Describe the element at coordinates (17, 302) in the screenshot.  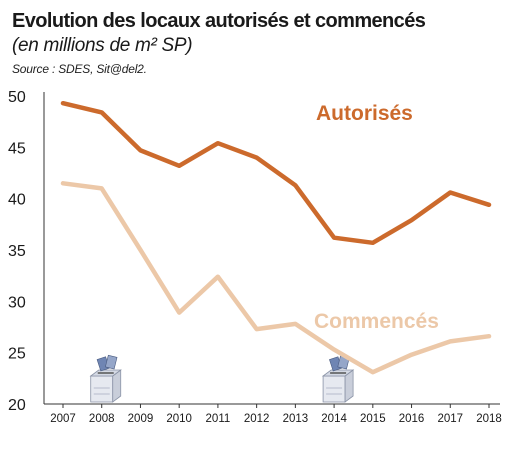
I see `y-tick-label: 30` at that location.